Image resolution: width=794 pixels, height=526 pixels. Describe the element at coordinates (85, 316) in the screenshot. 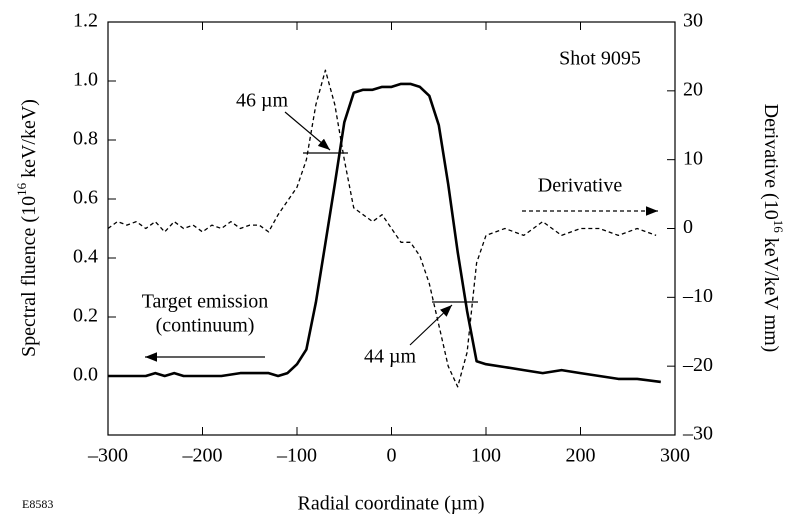

I see `y-tick-label: 0.2` at that location.